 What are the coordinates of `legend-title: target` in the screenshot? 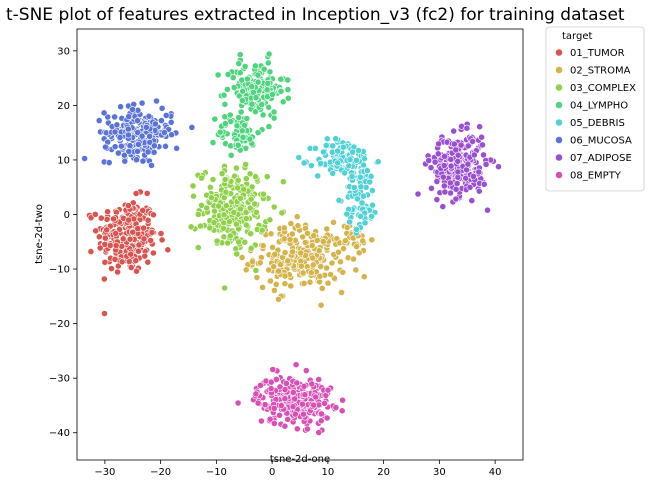 It's located at (577, 36).